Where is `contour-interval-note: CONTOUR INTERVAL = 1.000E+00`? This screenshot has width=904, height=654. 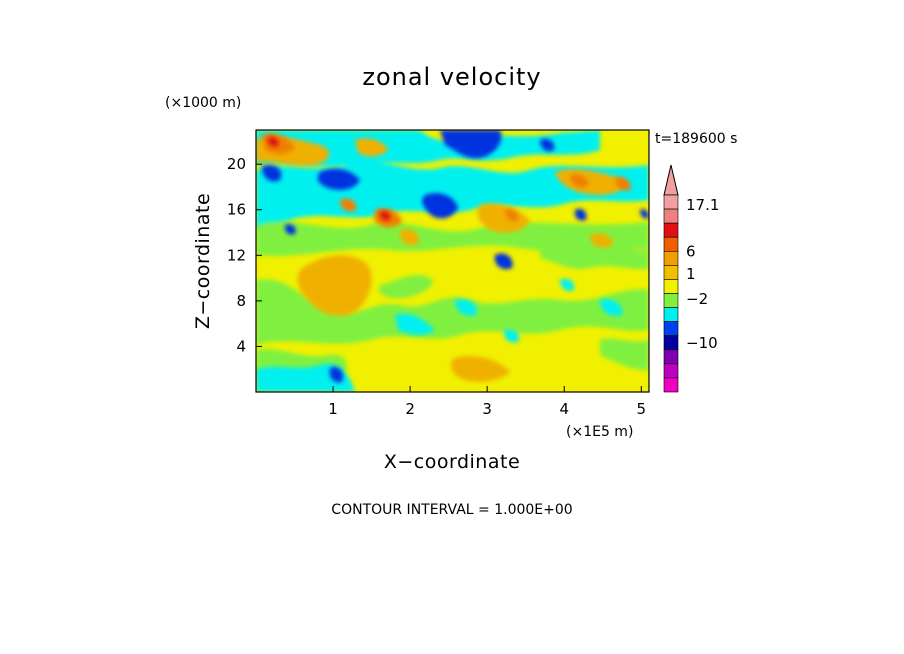 contour-interval-note: CONTOUR INTERVAL = 1.000E+00 is located at coordinates (451, 510).